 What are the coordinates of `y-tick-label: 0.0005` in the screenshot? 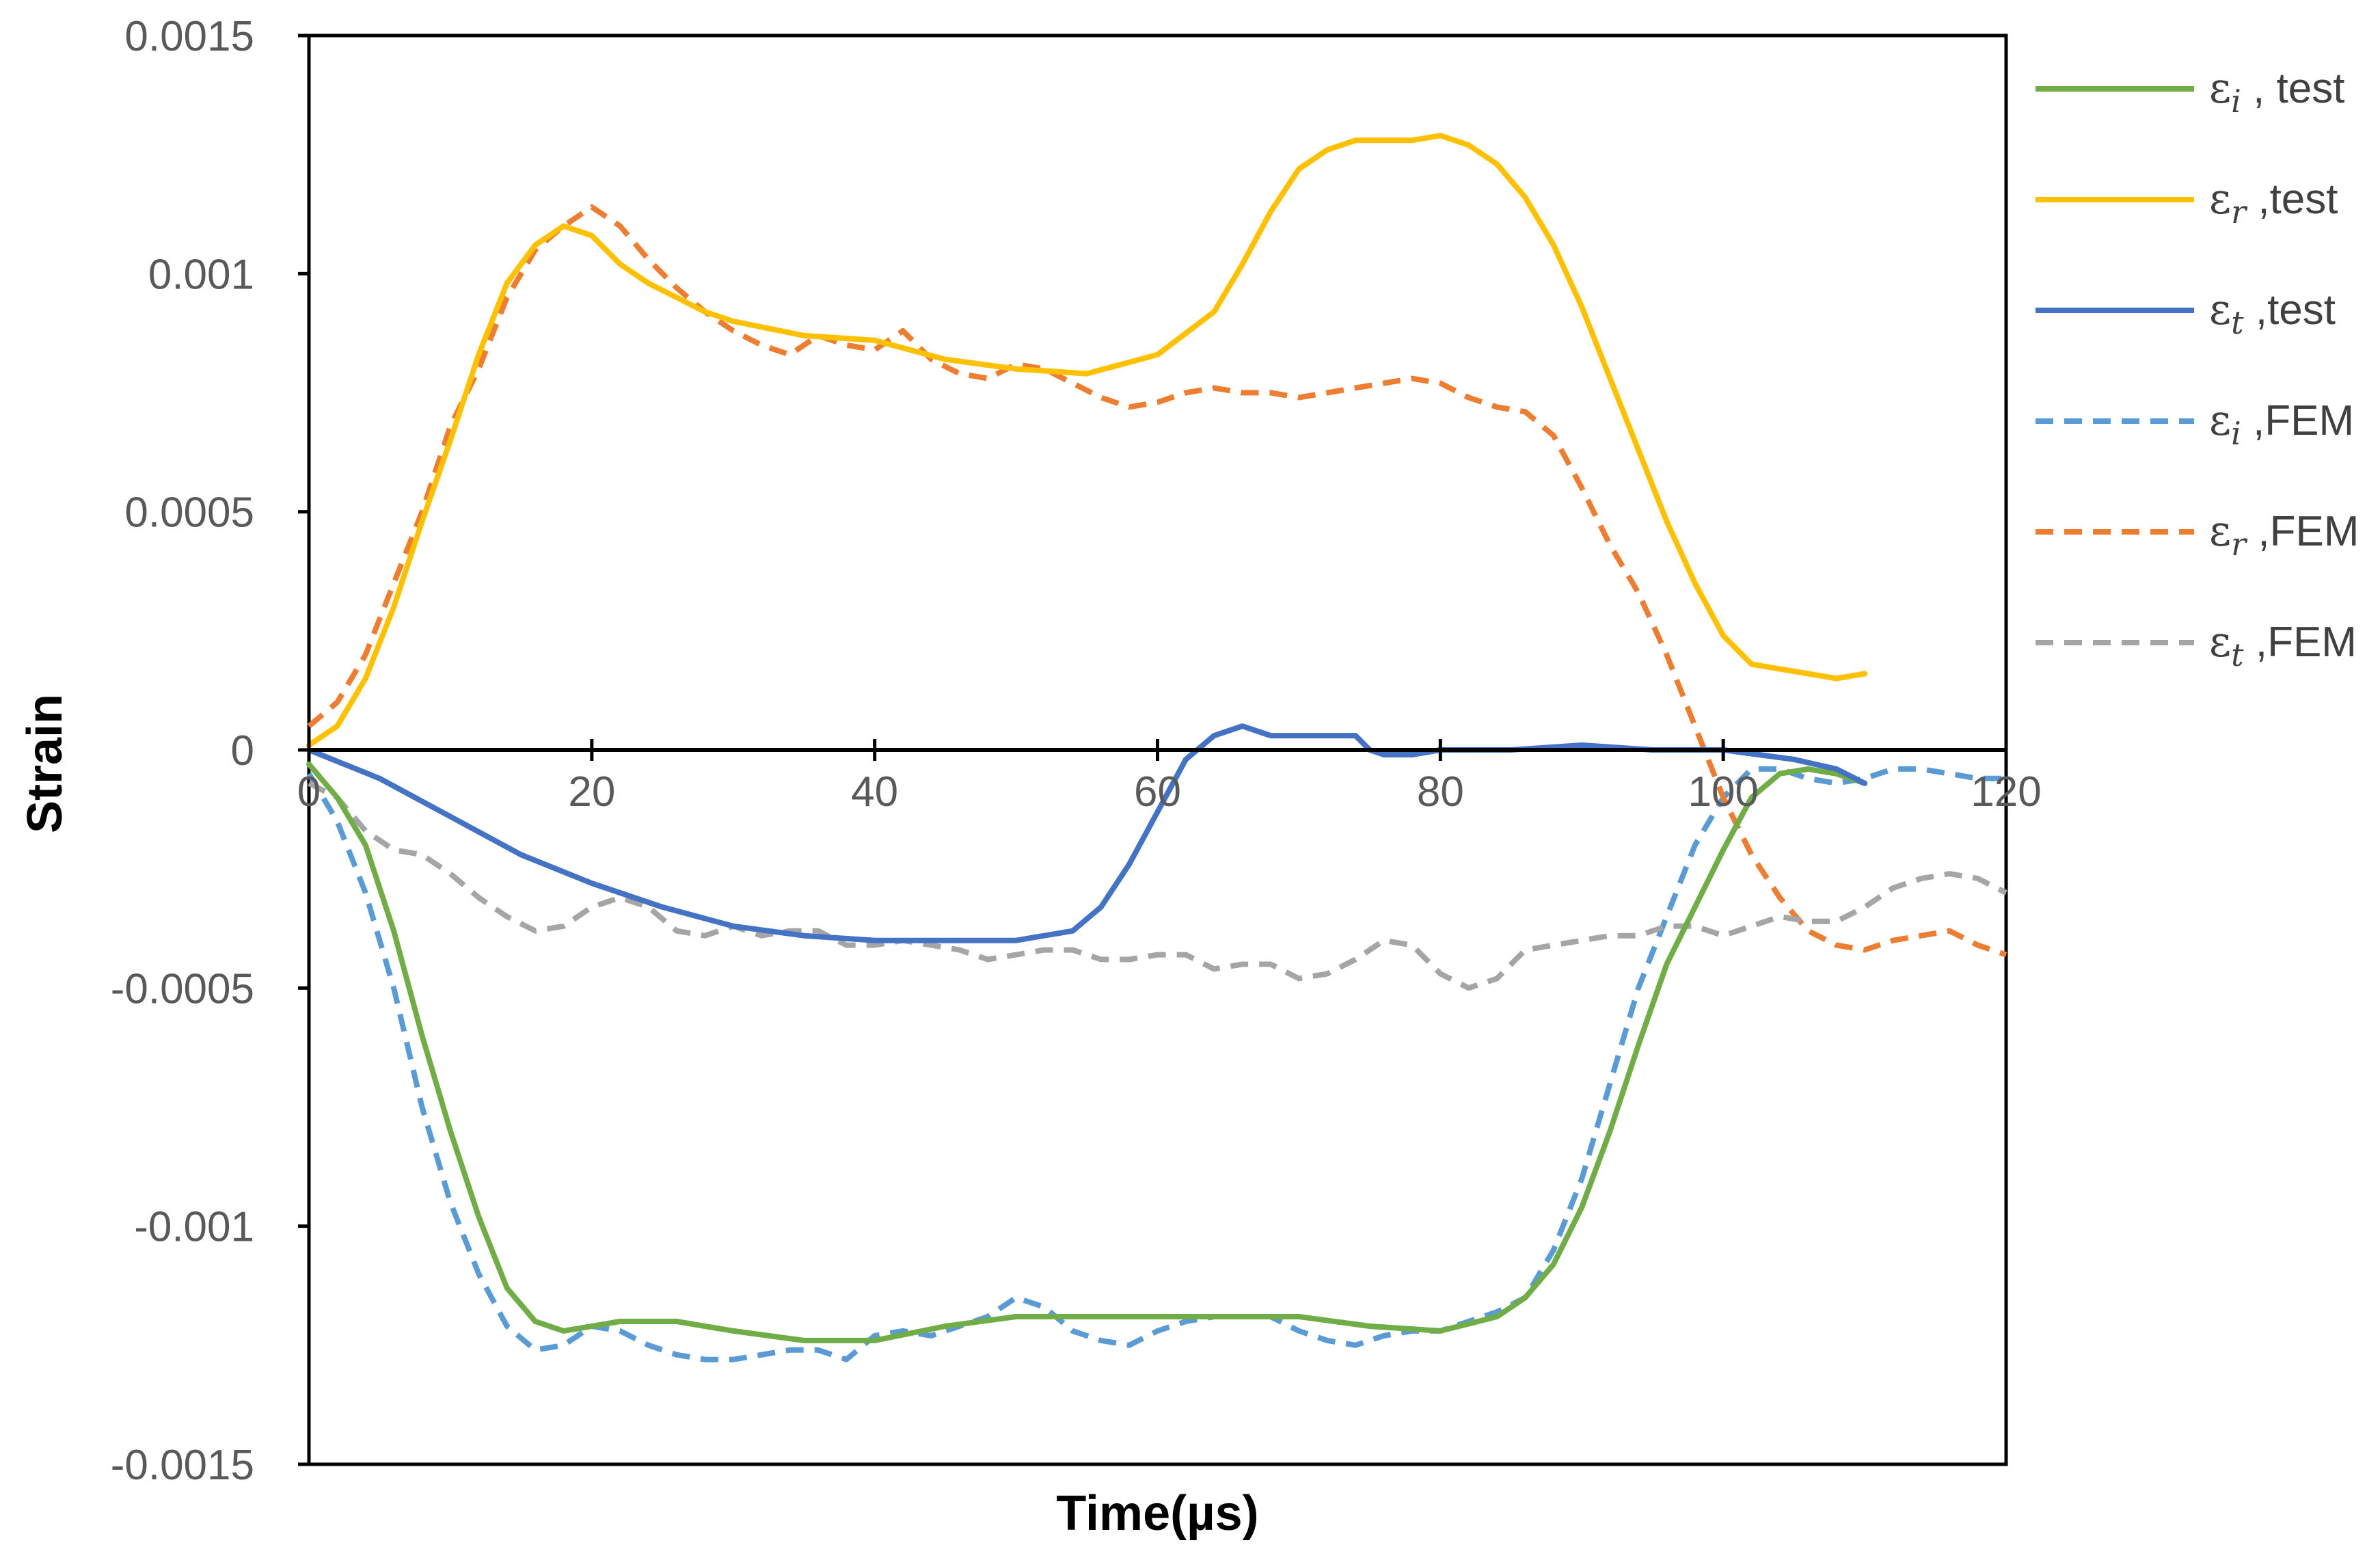 It's located at (189, 513).